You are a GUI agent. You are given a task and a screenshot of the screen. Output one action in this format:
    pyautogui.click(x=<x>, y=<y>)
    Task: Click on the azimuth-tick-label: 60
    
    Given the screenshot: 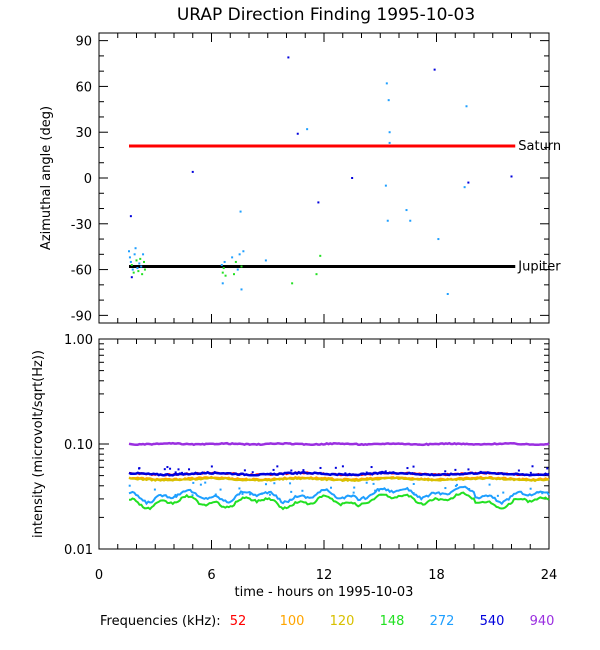 What is the action you would take?
    pyautogui.click(x=83, y=87)
    